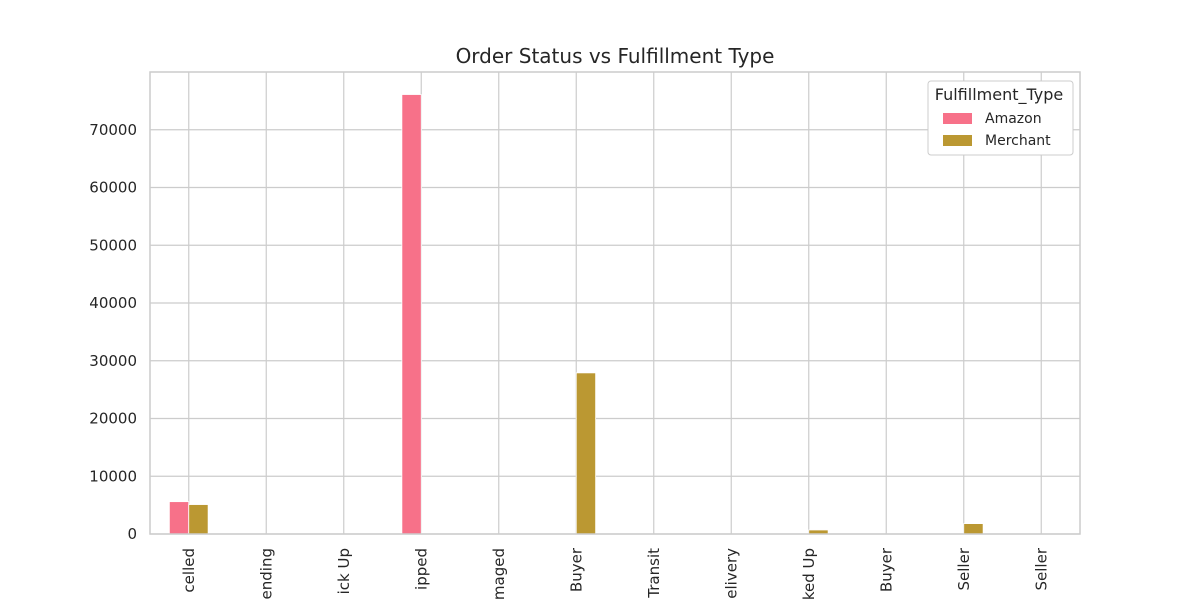  What do you see at coordinates (189, 570) in the screenshot?
I see `x-tick-label: celled` at bounding box center [189, 570].